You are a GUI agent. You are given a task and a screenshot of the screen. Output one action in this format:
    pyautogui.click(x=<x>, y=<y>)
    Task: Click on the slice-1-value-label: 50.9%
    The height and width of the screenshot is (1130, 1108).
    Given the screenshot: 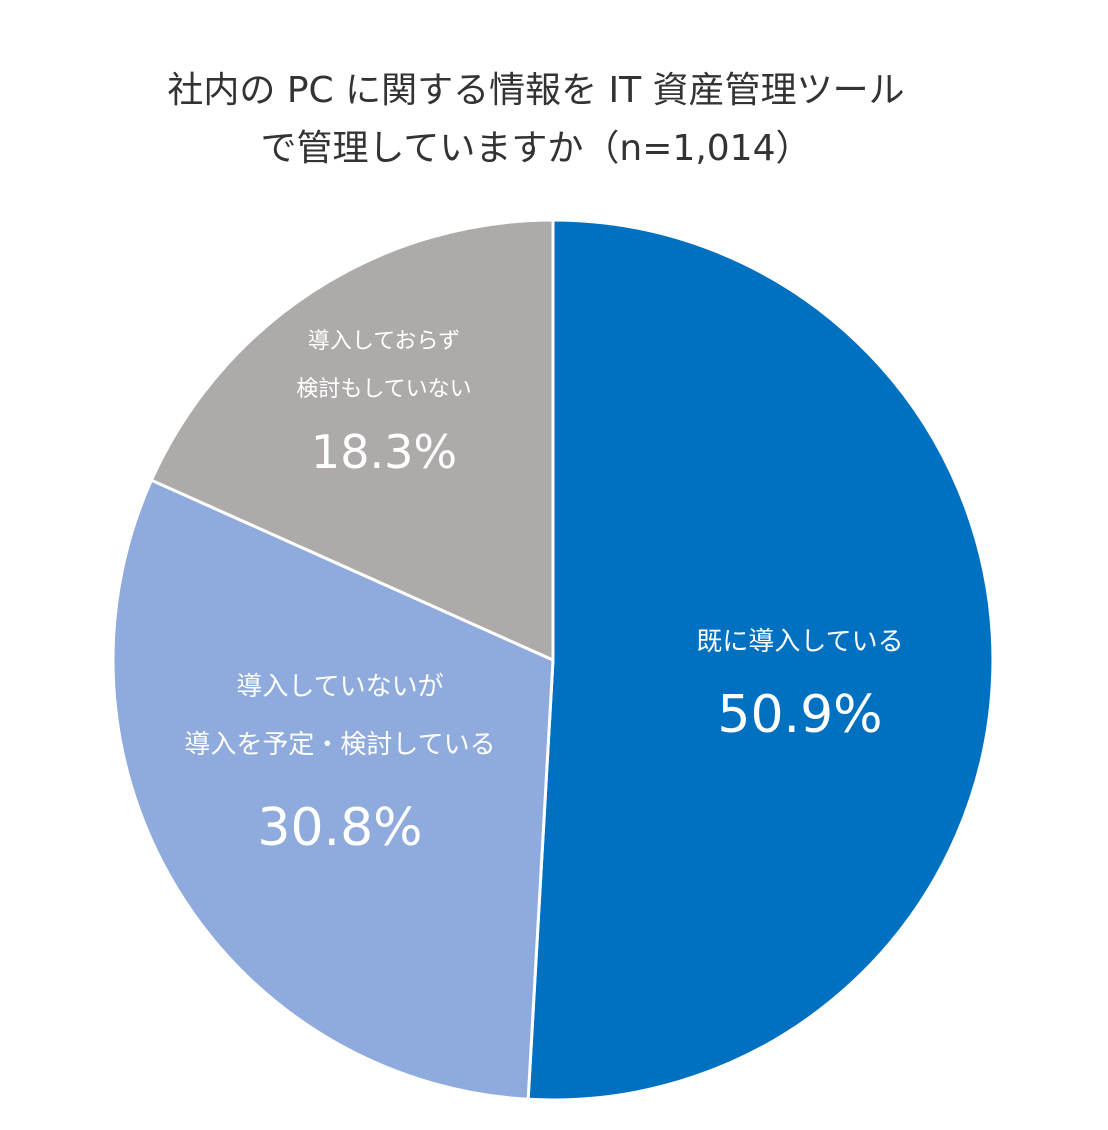 What is the action you would take?
    pyautogui.click(x=799, y=715)
    